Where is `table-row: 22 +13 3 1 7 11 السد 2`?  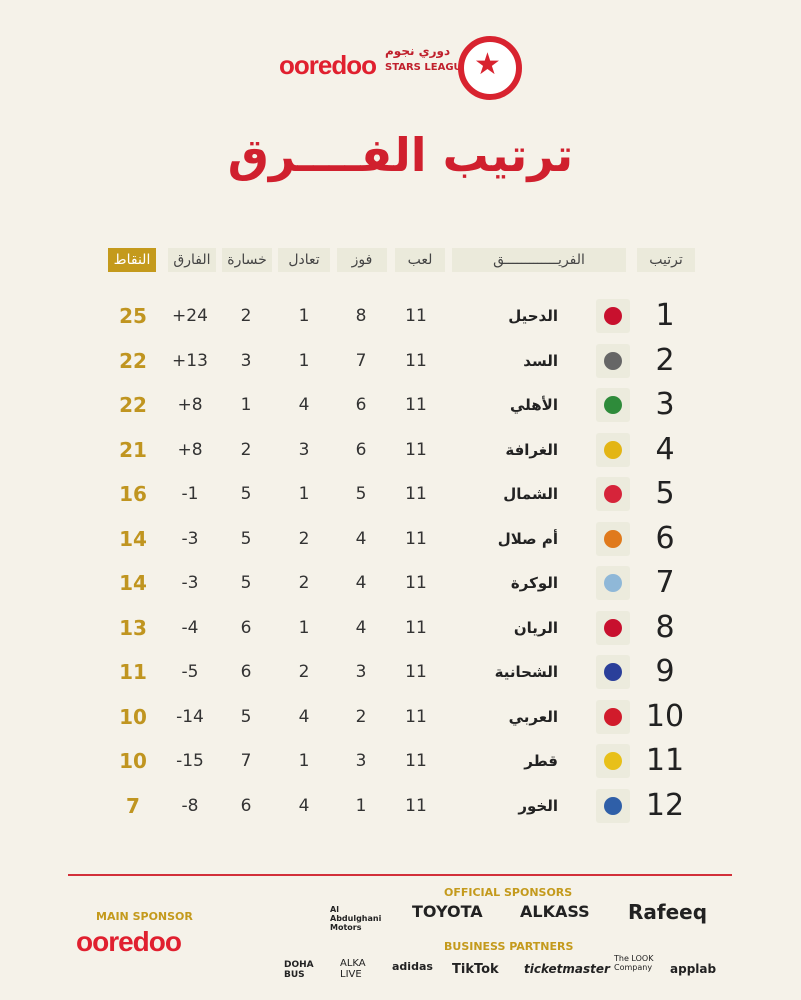
table-row: 22 +13 3 1 7 11 السد 2 is located at coordinates (400, 361).